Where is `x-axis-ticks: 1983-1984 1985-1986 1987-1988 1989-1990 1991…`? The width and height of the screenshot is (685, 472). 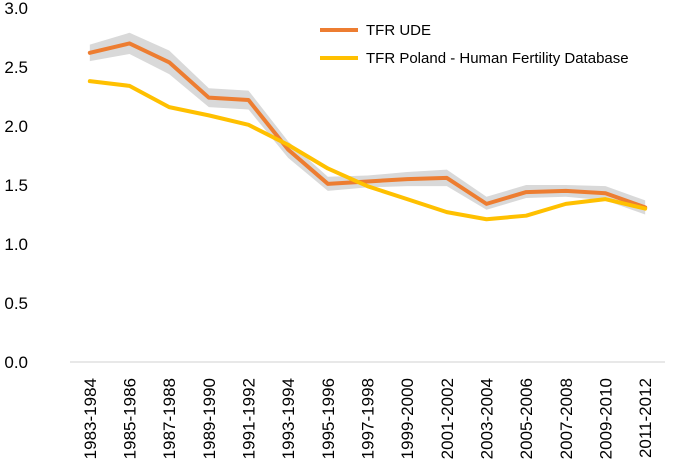
x-axis-ticks: 1983-1984 1985-1986 1987-1988 1989-1990 1991… is located at coordinates (368, 418).